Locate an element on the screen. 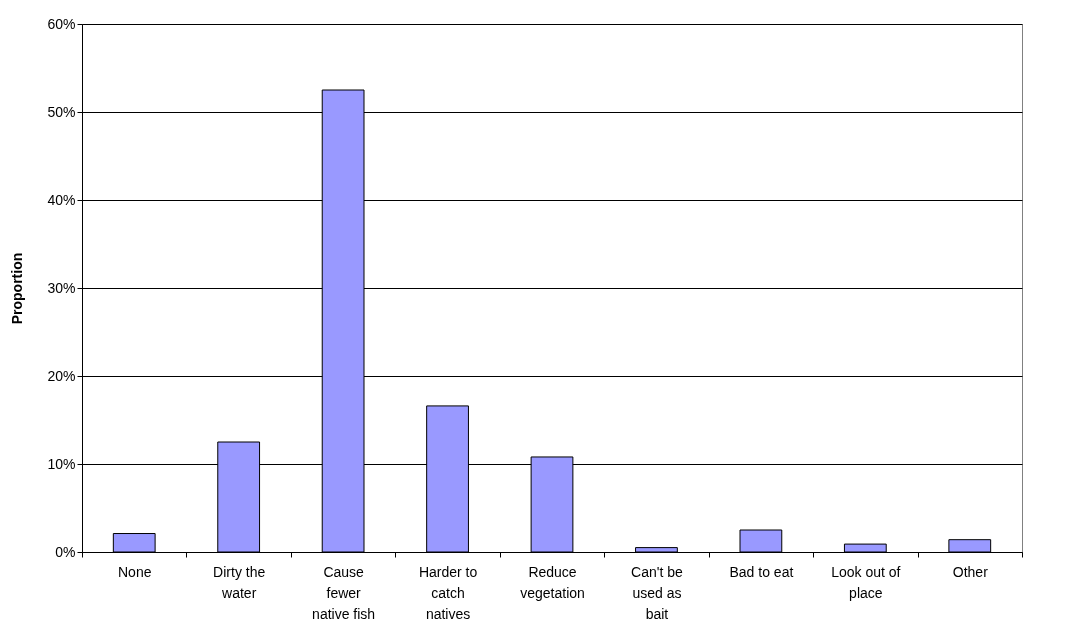 Image resolution: width=1077 pixels, height=644 pixels. y-axis-title: Proportion is located at coordinates (17, 288).